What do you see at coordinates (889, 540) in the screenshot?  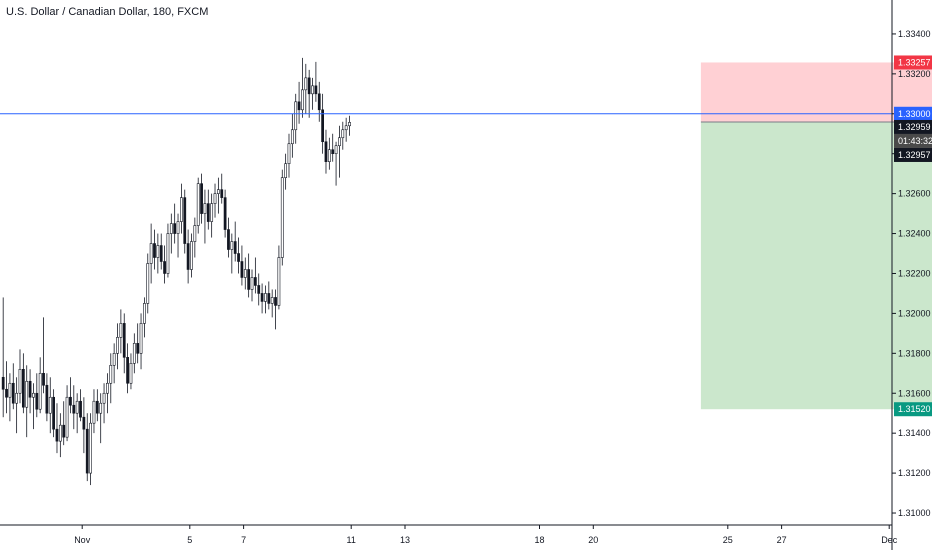 I see `x-tick-label: Dec` at bounding box center [889, 540].